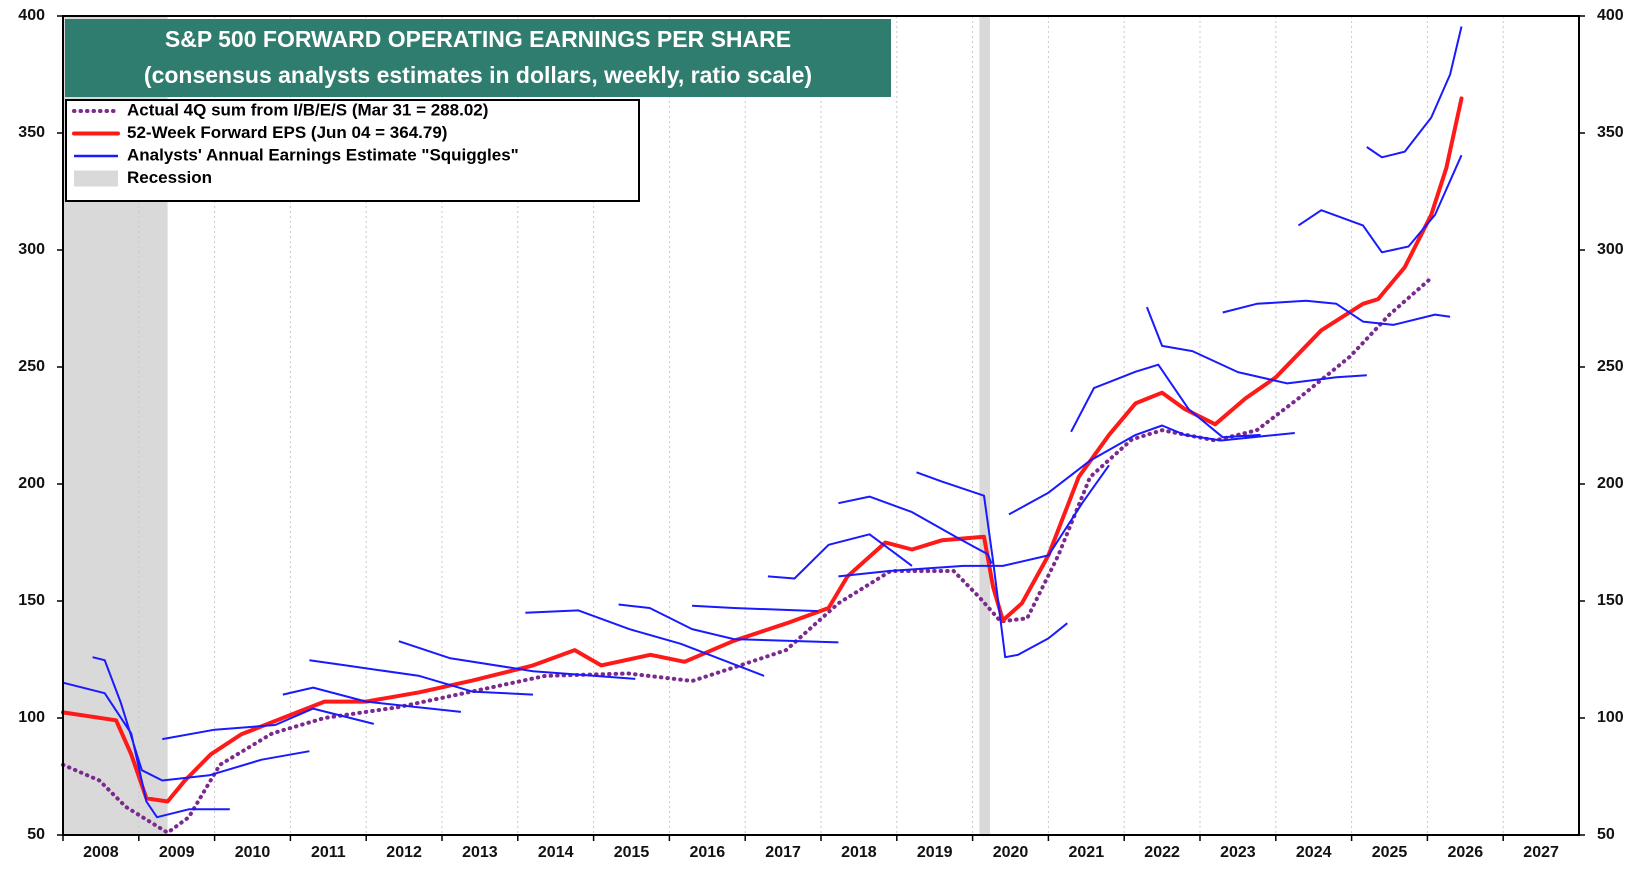  Describe the element at coordinates (1466, 852) in the screenshot. I see `x-tick-label: 2026` at that location.